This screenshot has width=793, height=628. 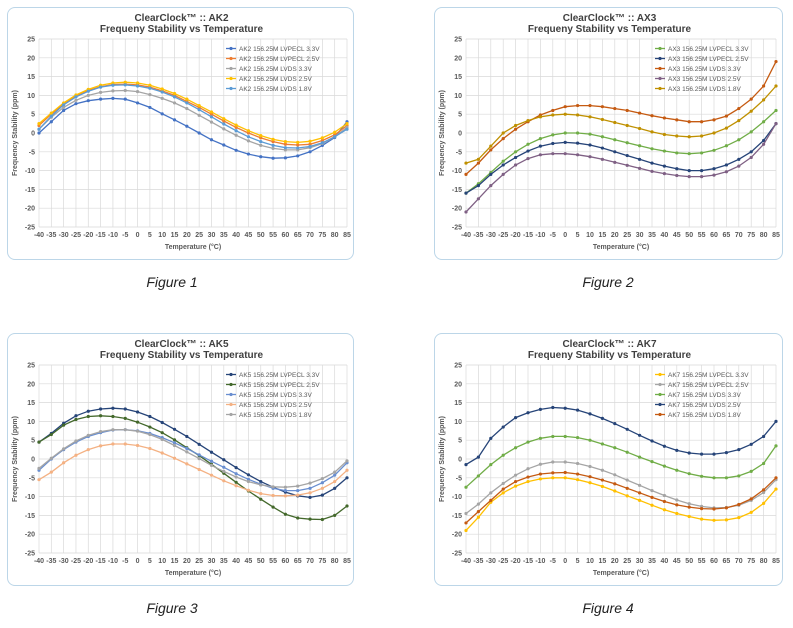 I want to click on legend-label: AK7 156.25M LVDS 3.3V, so click(x=705, y=395).